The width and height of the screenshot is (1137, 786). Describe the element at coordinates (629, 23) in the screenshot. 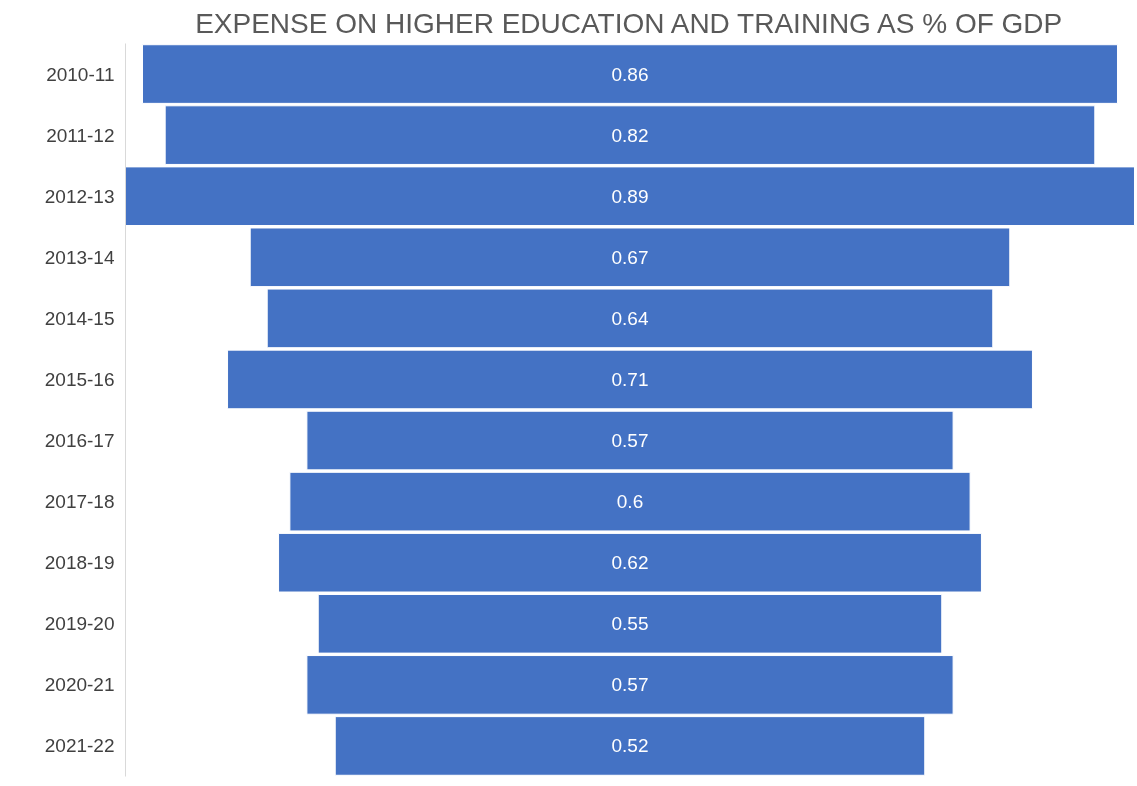

I see `text: EXPENSE ON HIGHER EDUCATION AND TRAINING AS % OF GDP` at that location.